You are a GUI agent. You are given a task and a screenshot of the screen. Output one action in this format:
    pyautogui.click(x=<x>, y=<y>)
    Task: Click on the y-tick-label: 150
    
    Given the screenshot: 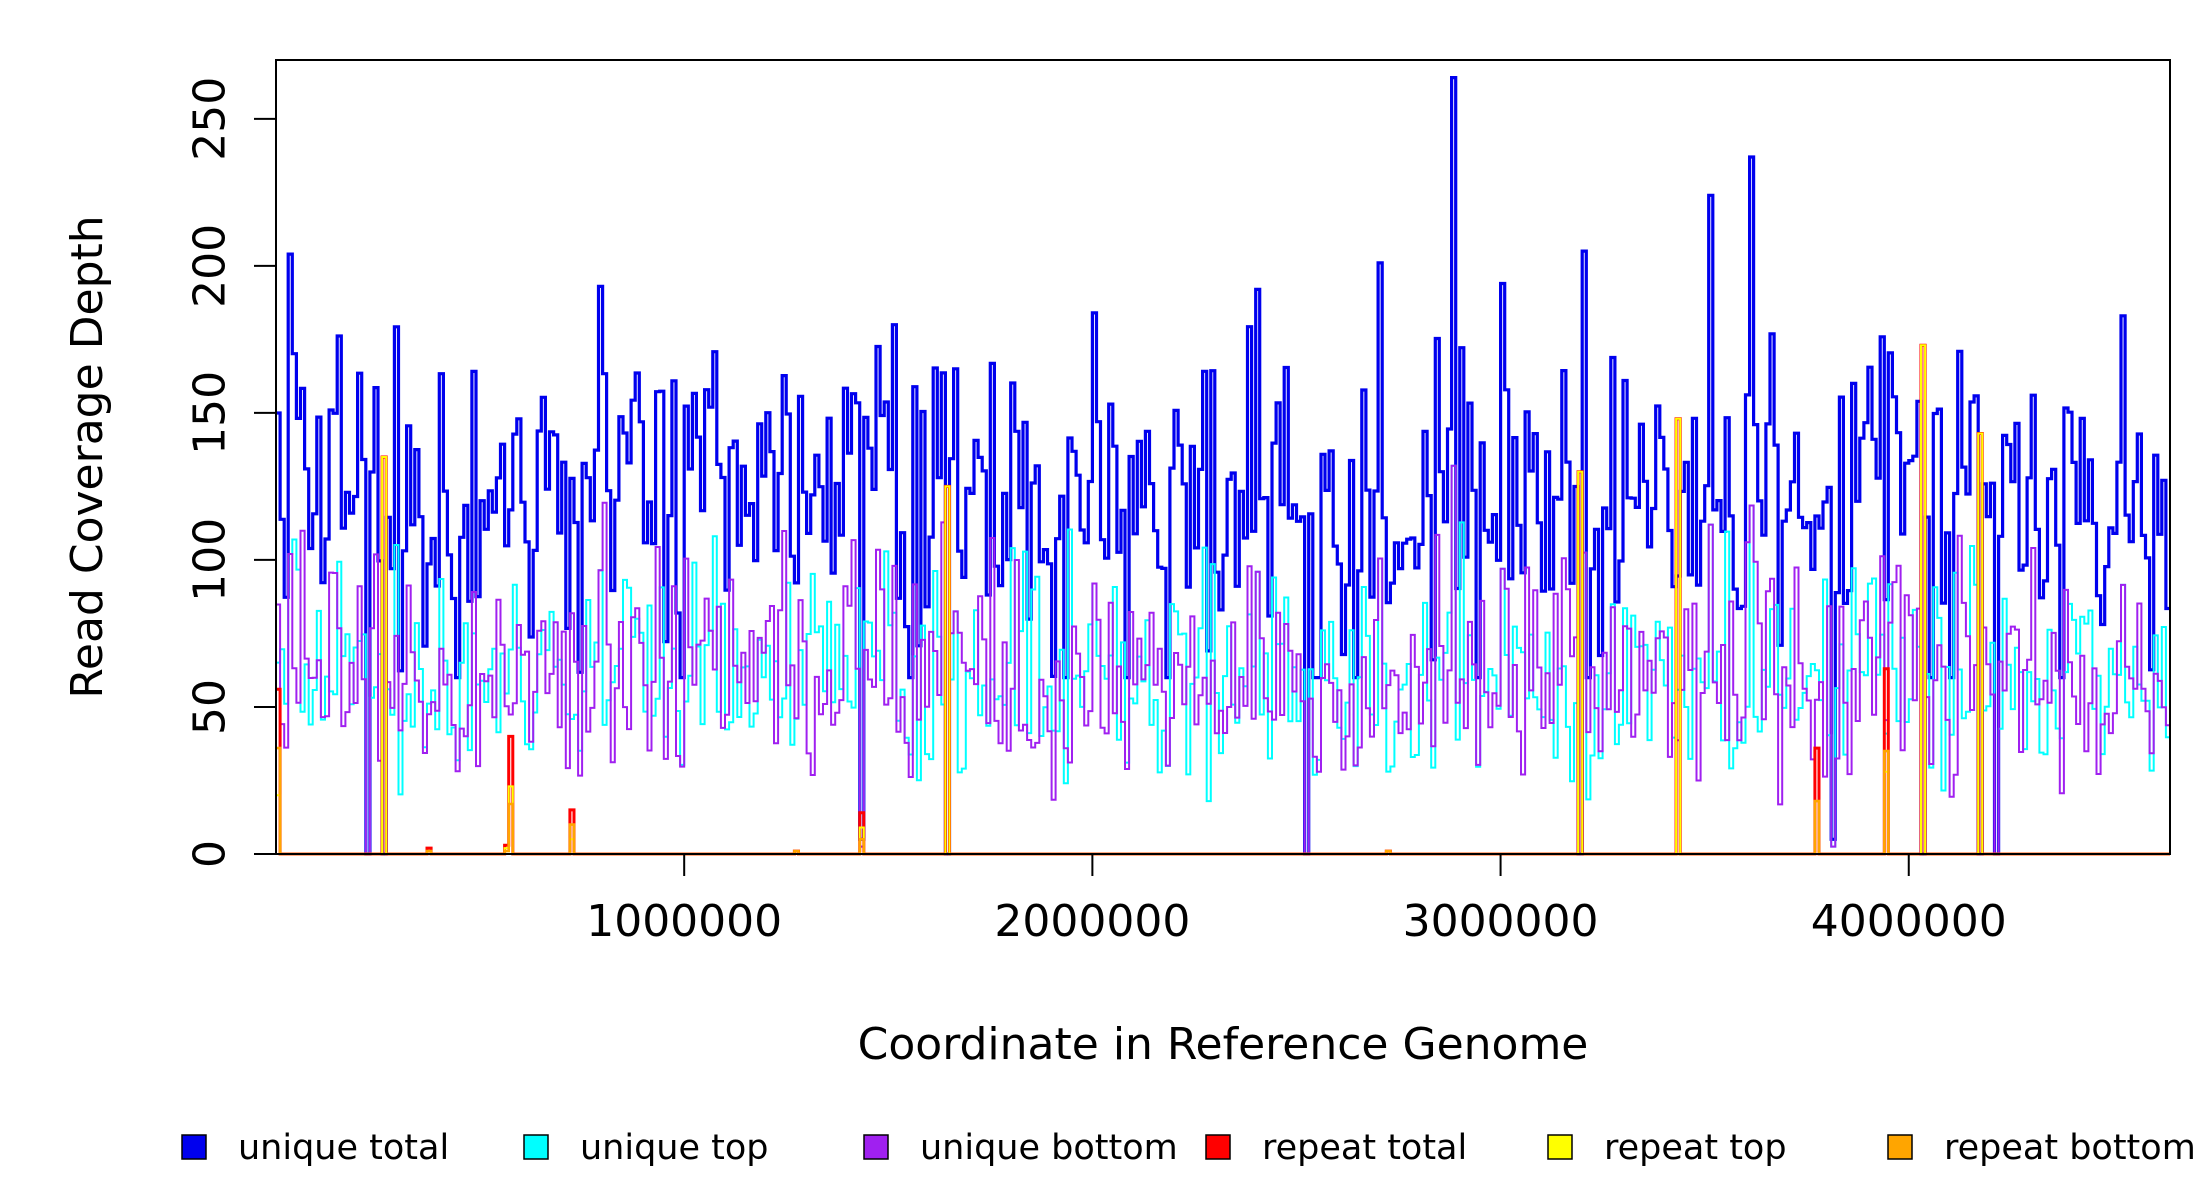 What is the action you would take?
    pyautogui.click(x=210, y=413)
    